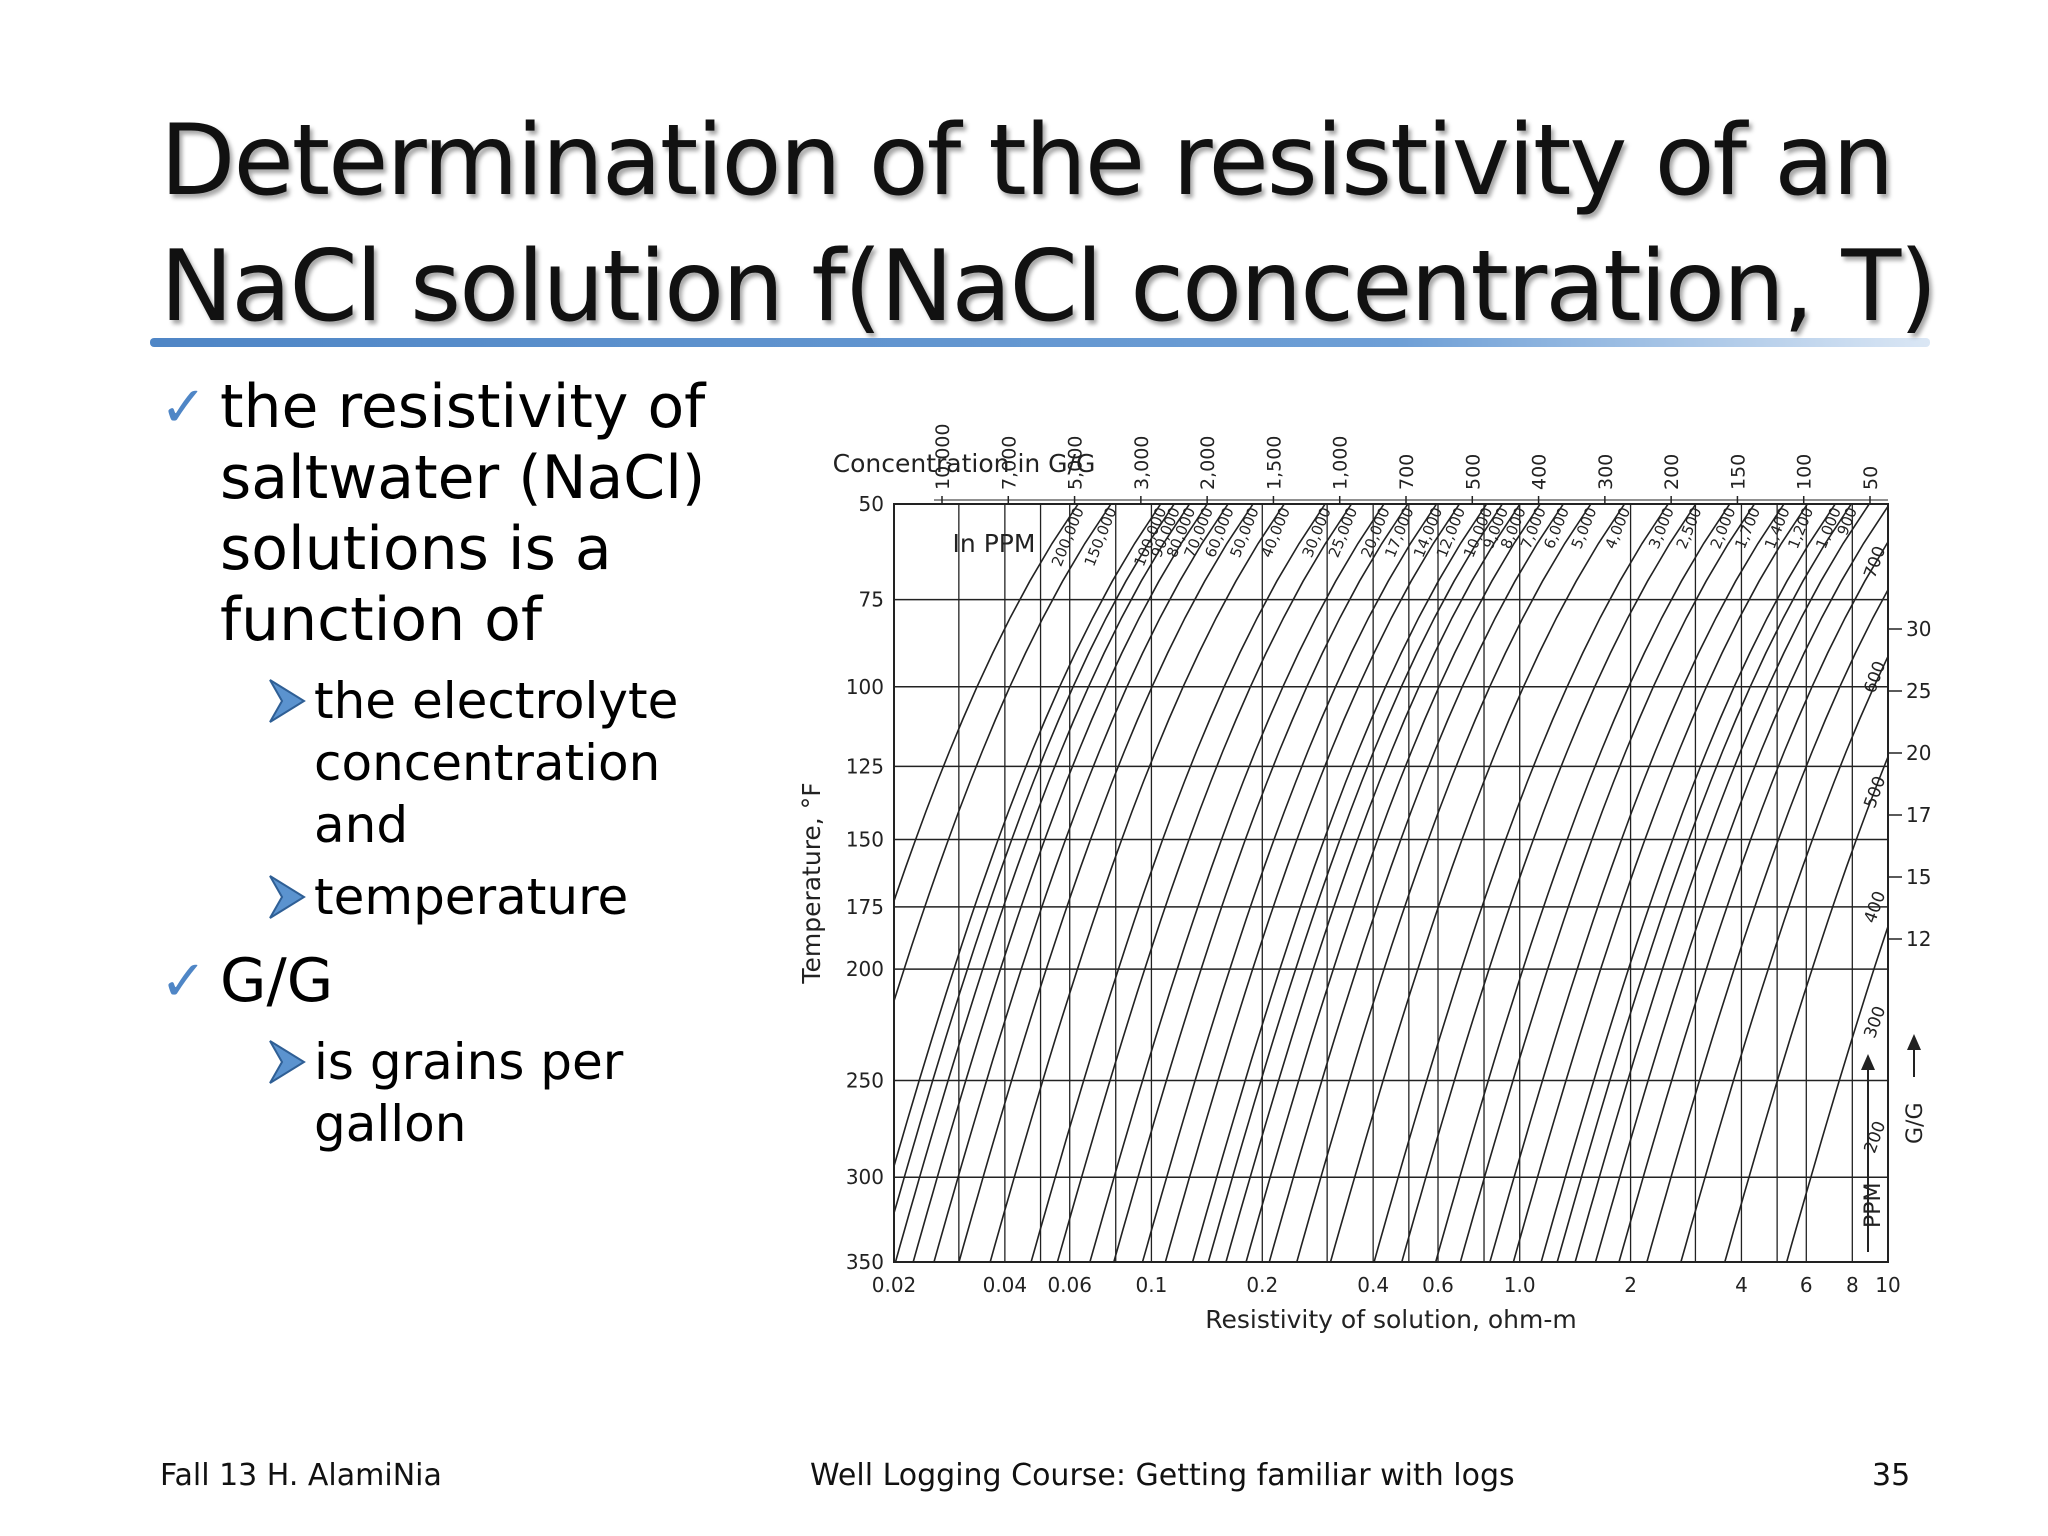  I want to click on concentration-tick-label: 3,000, so click(1142, 463).